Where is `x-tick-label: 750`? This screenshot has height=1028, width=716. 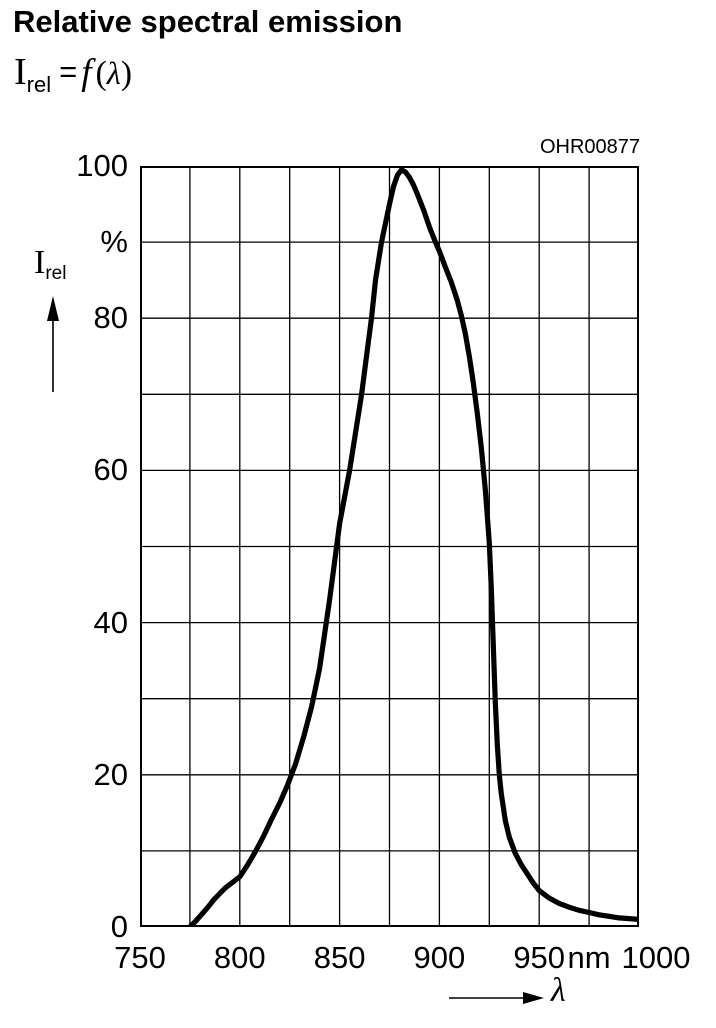 x-tick-label: 750 is located at coordinates (140, 957).